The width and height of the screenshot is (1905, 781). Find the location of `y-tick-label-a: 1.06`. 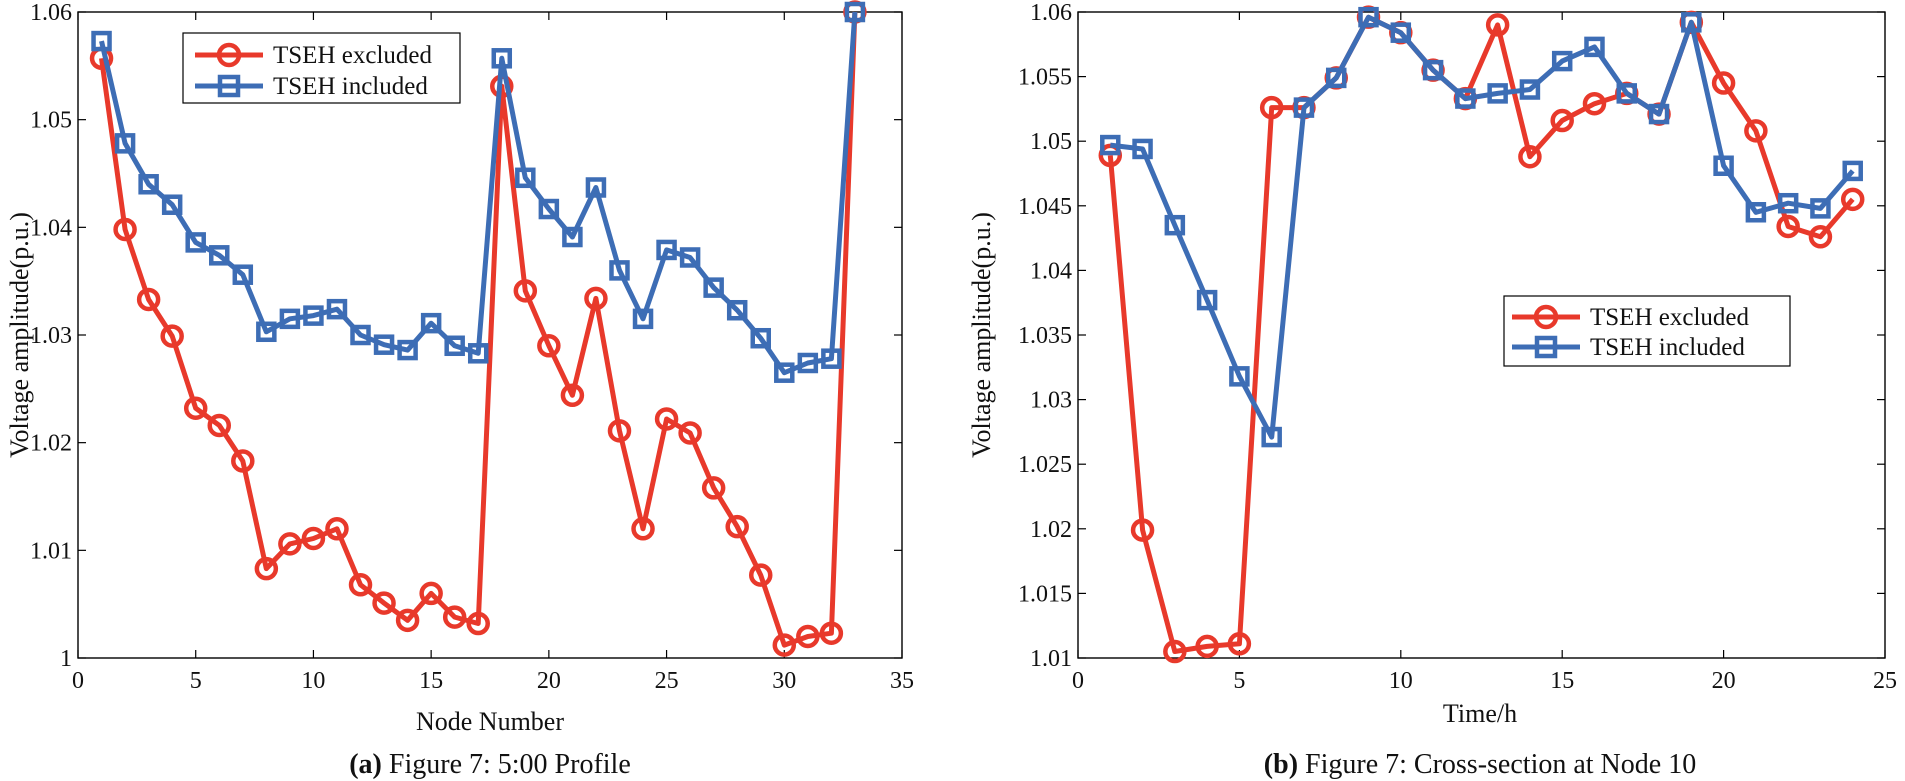

y-tick-label-a: 1.06 is located at coordinates (51, 13).